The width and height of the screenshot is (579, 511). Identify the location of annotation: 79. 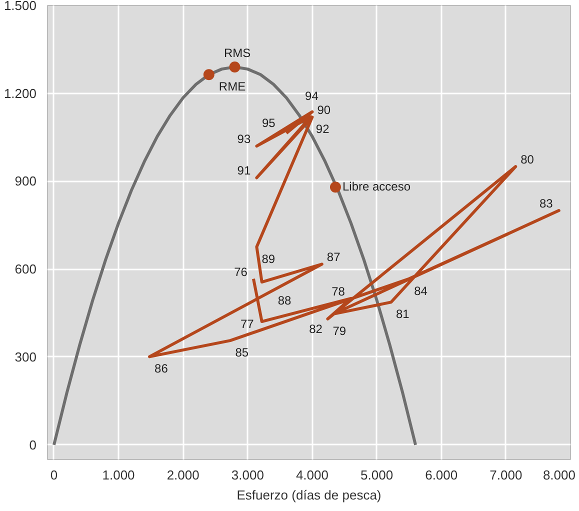
(339, 331).